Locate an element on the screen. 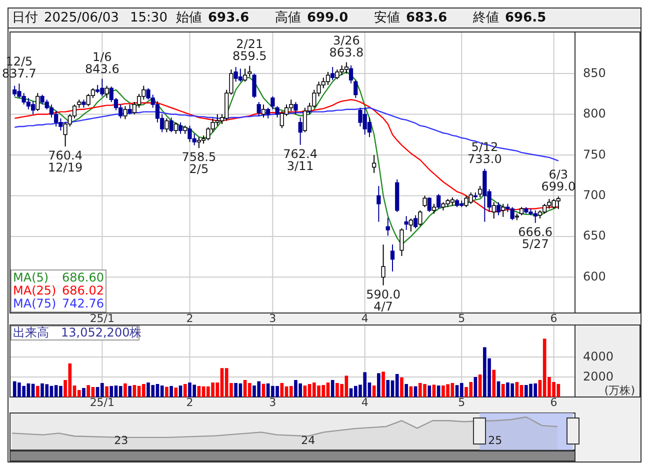 This screenshot has width=653, height=470. y-axis-title: (万株) is located at coordinates (619, 391).